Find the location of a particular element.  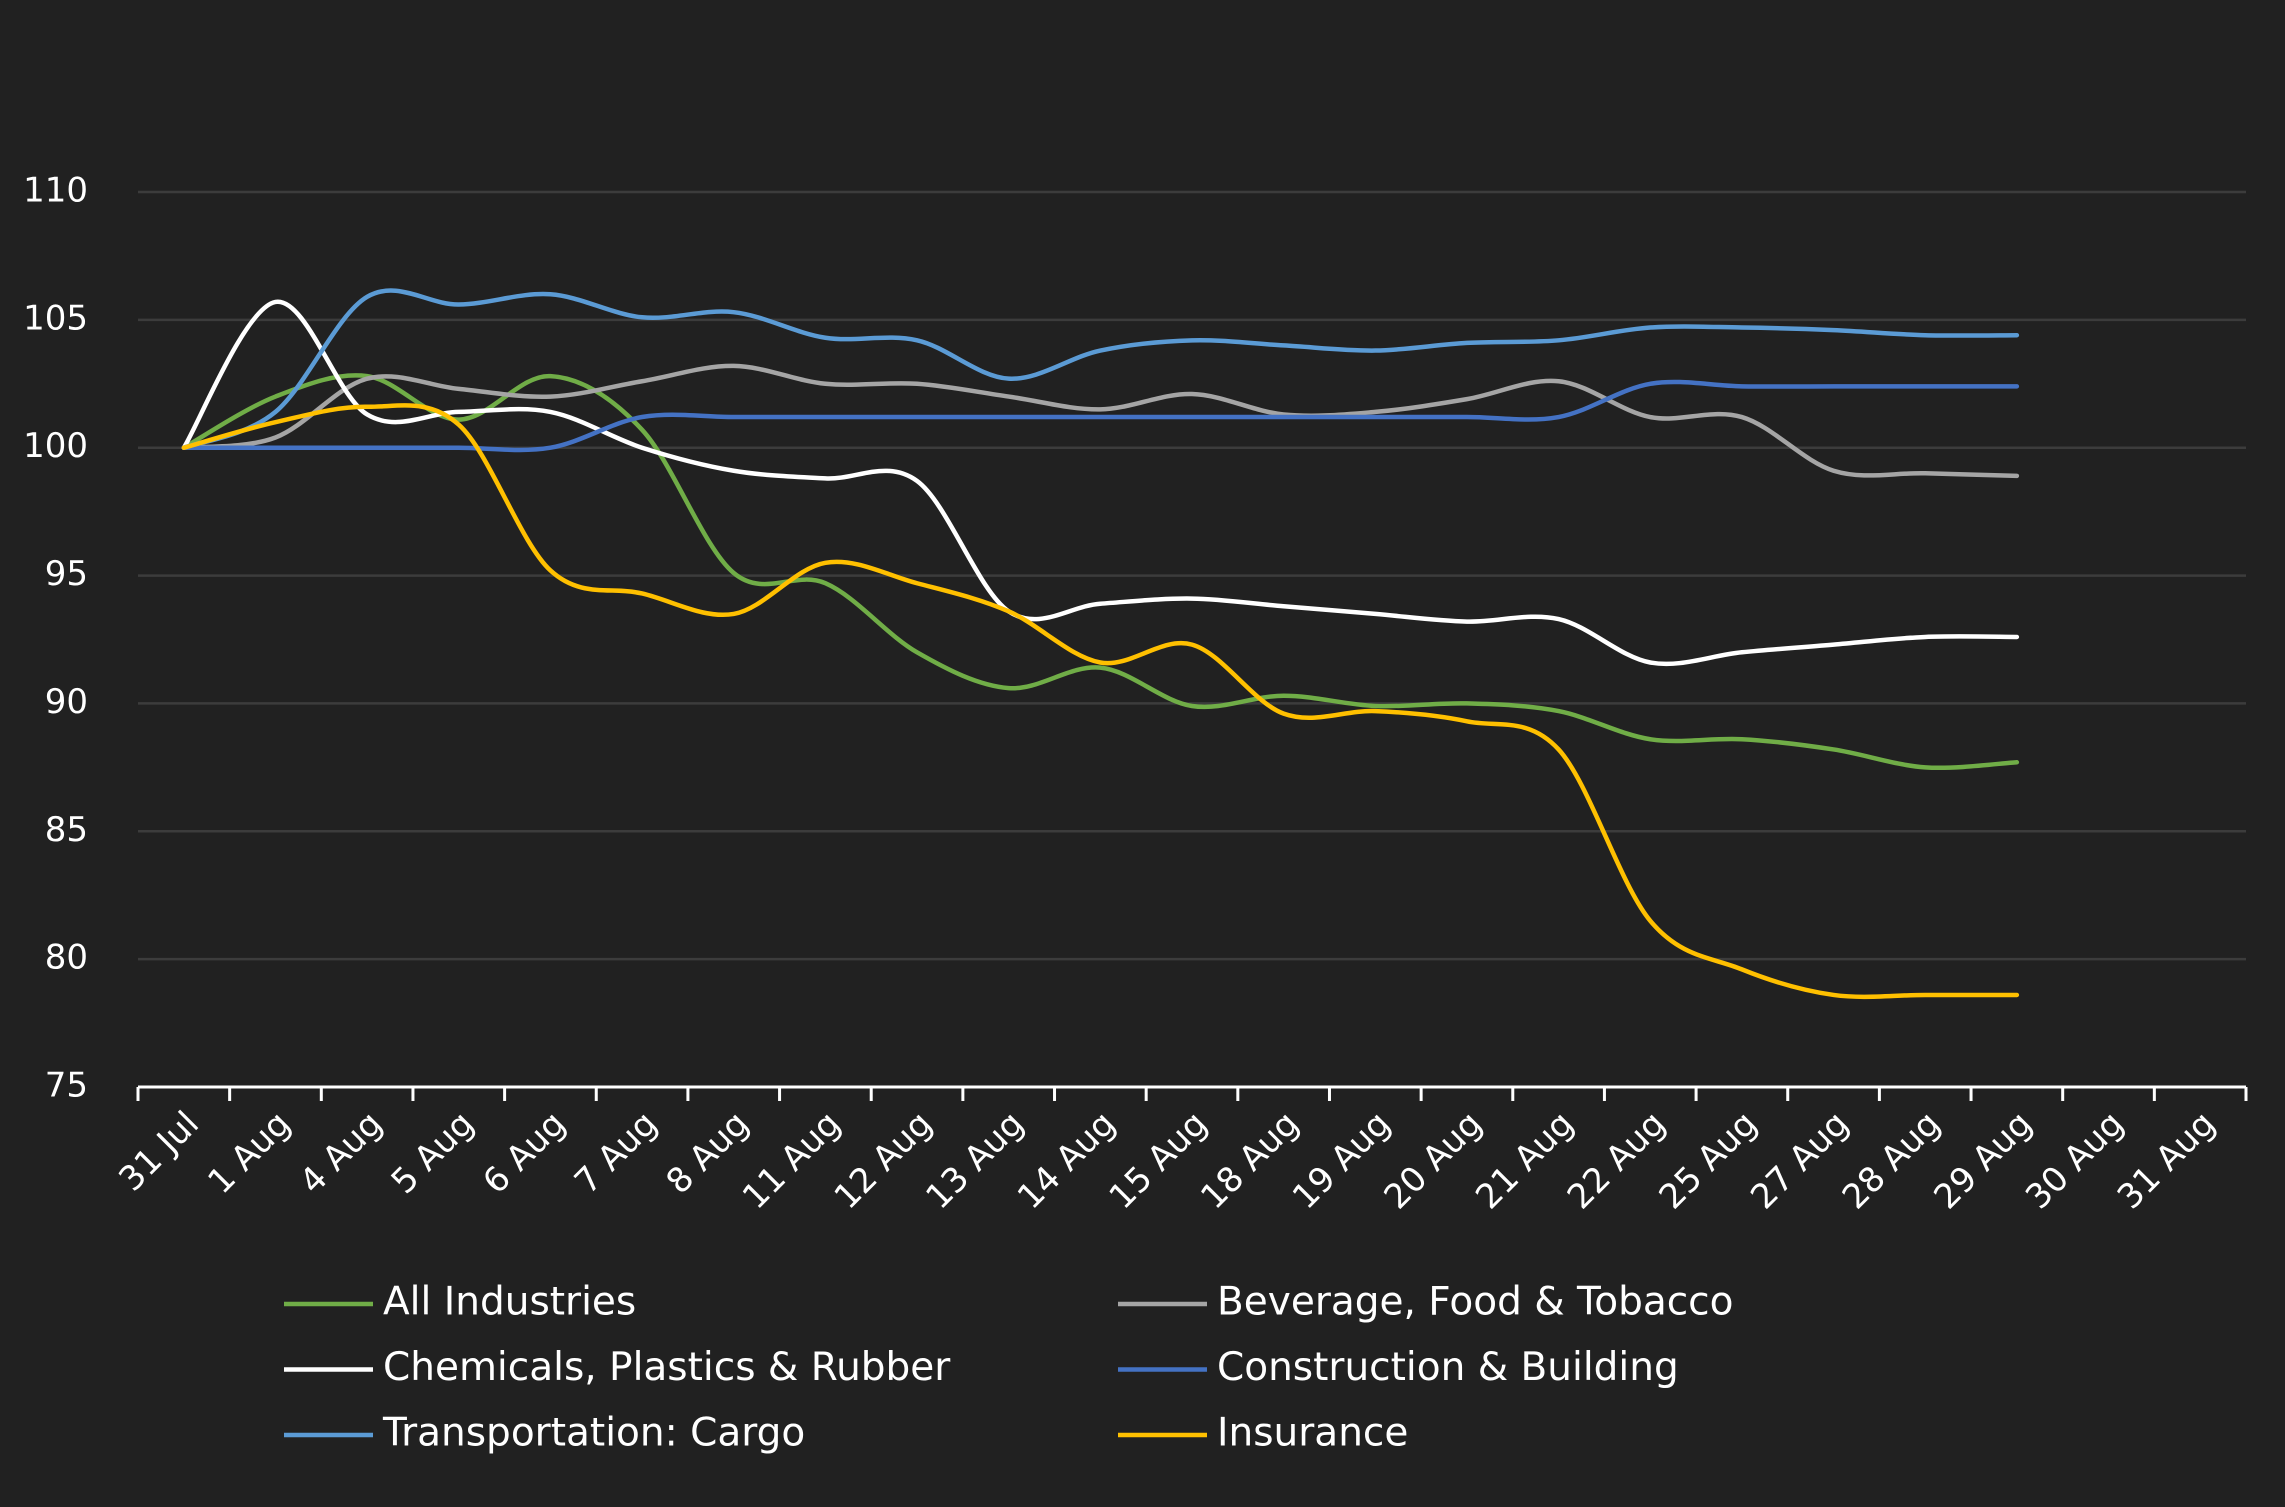

x-tick-label: 6 Aug is located at coordinates (524, 1153).